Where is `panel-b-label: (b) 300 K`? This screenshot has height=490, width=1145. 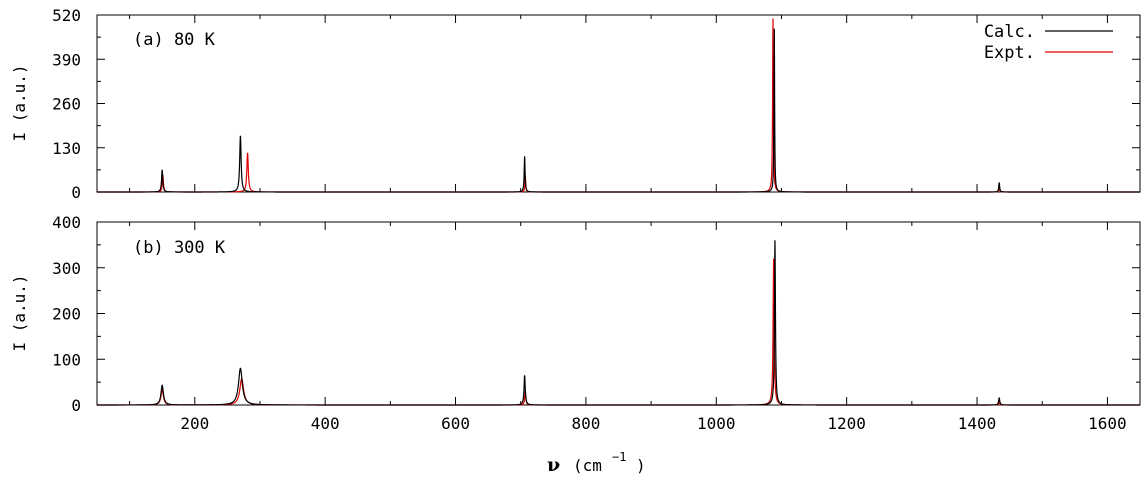 panel-b-label: (b) 300 K is located at coordinates (179, 248).